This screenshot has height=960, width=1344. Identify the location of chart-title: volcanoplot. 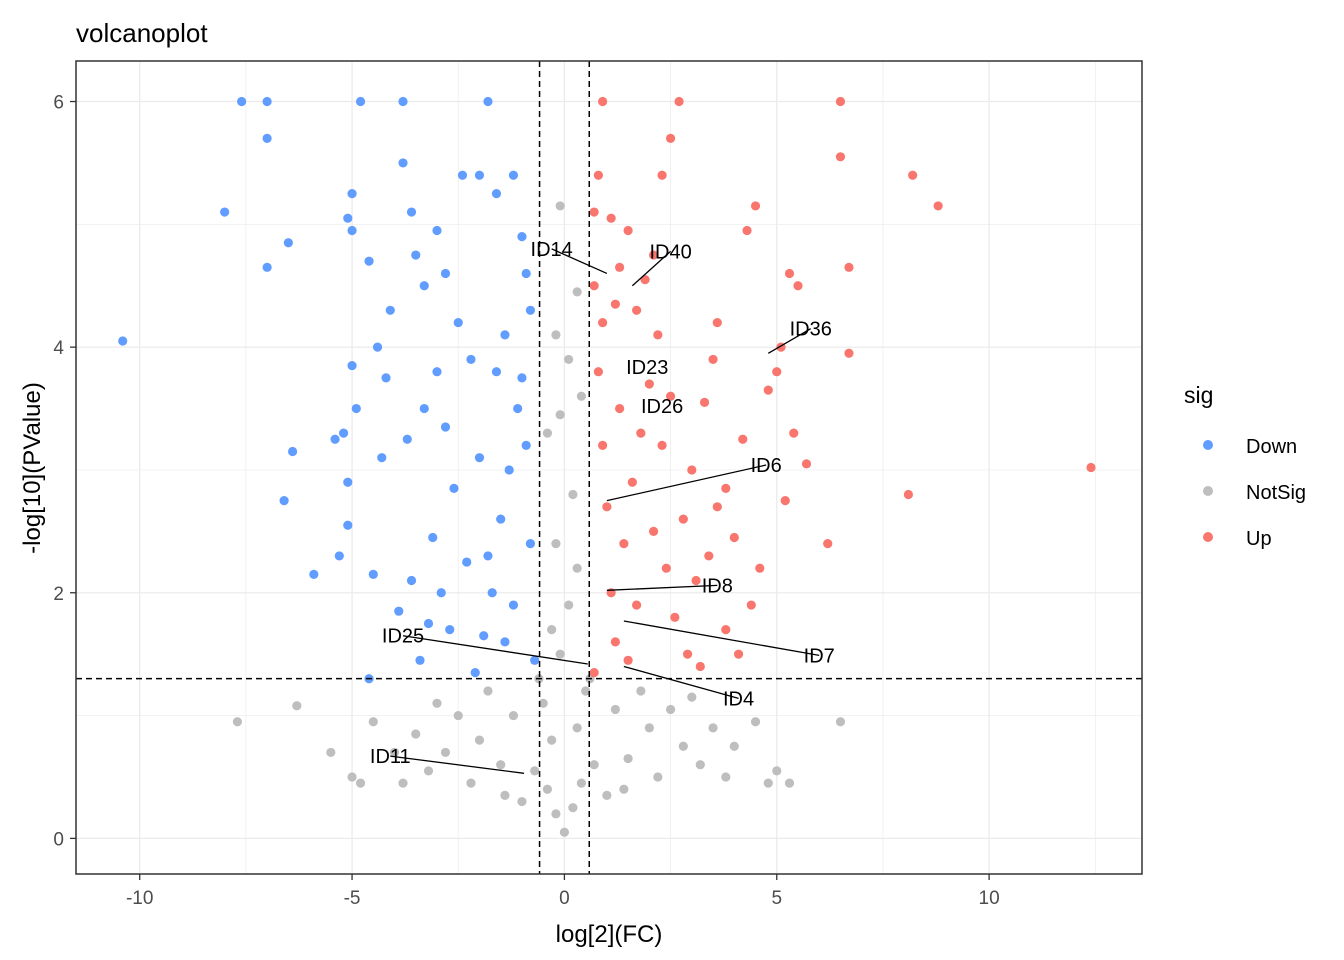
(142, 33).